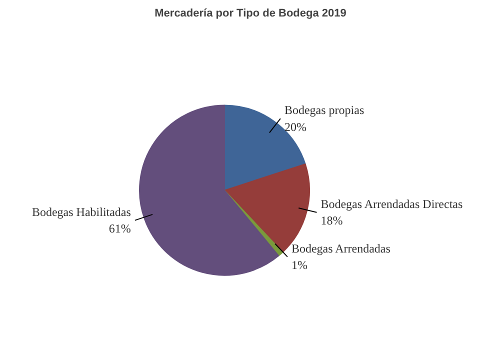 This screenshot has width=500, height=350. Describe the element at coordinates (341, 248) in the screenshot. I see `slice-label: Bodegas Arrendadas` at that location.